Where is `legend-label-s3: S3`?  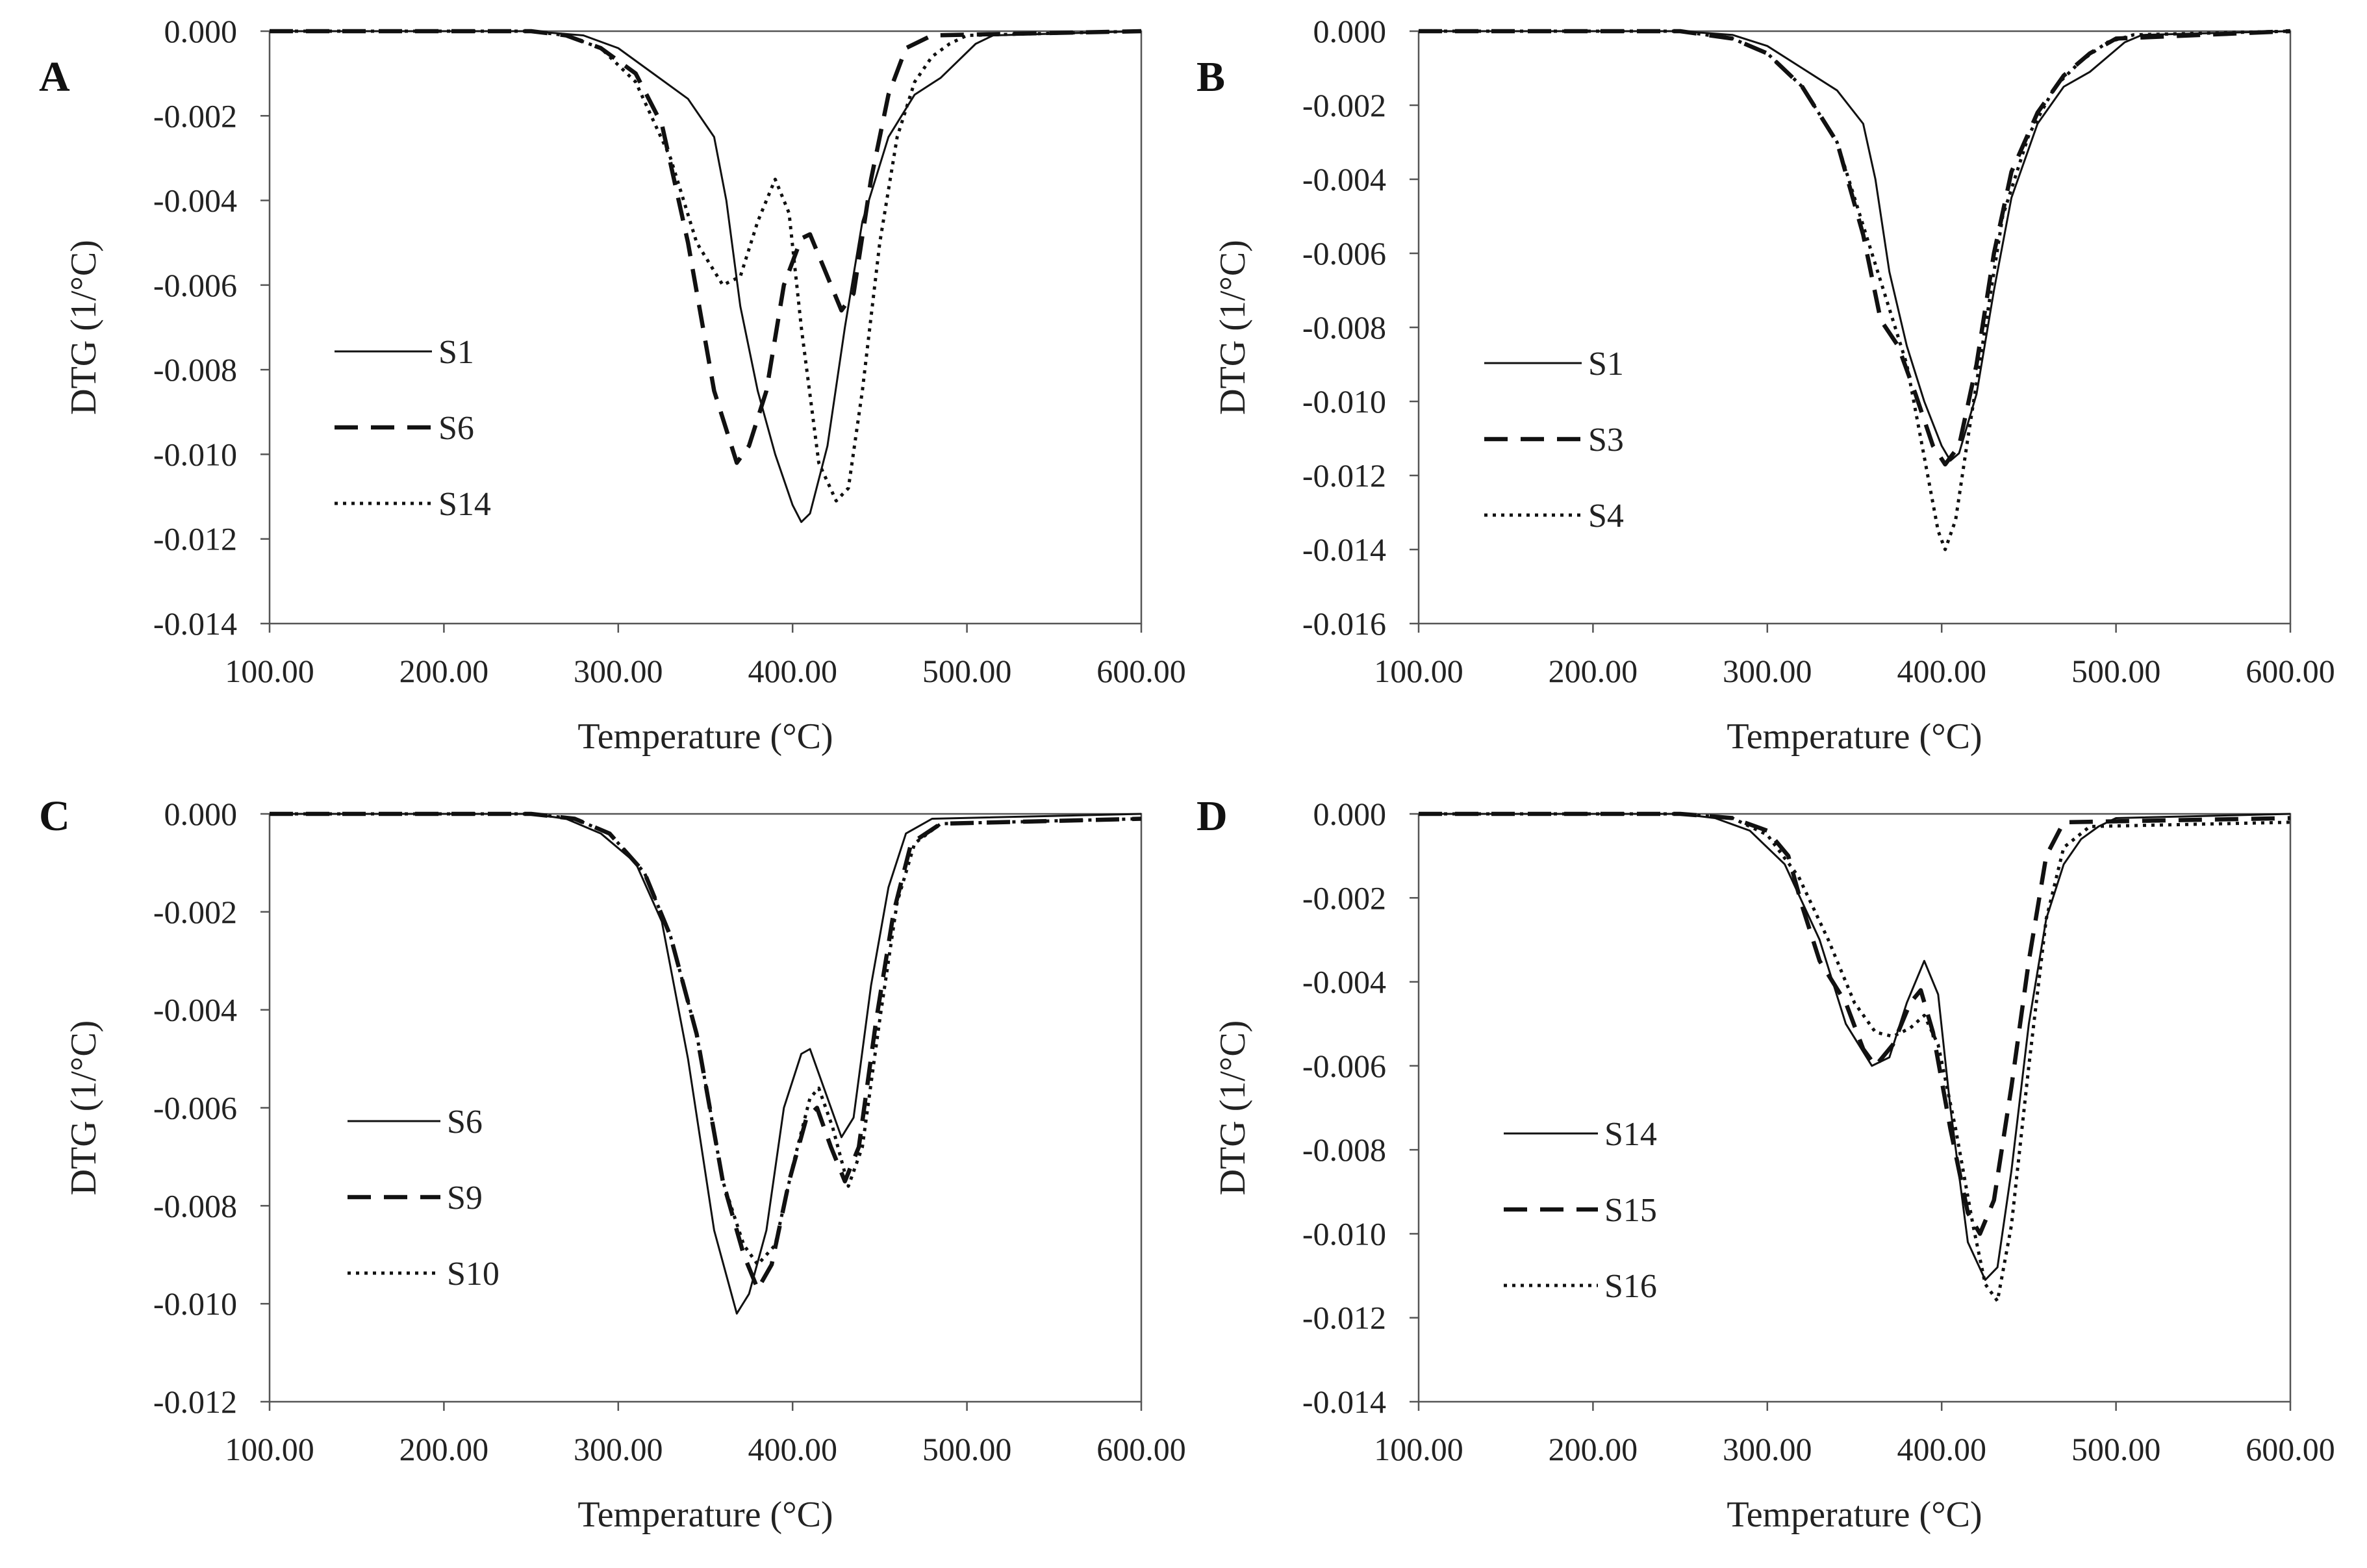 legend-label-s3: S3 is located at coordinates (1606, 440).